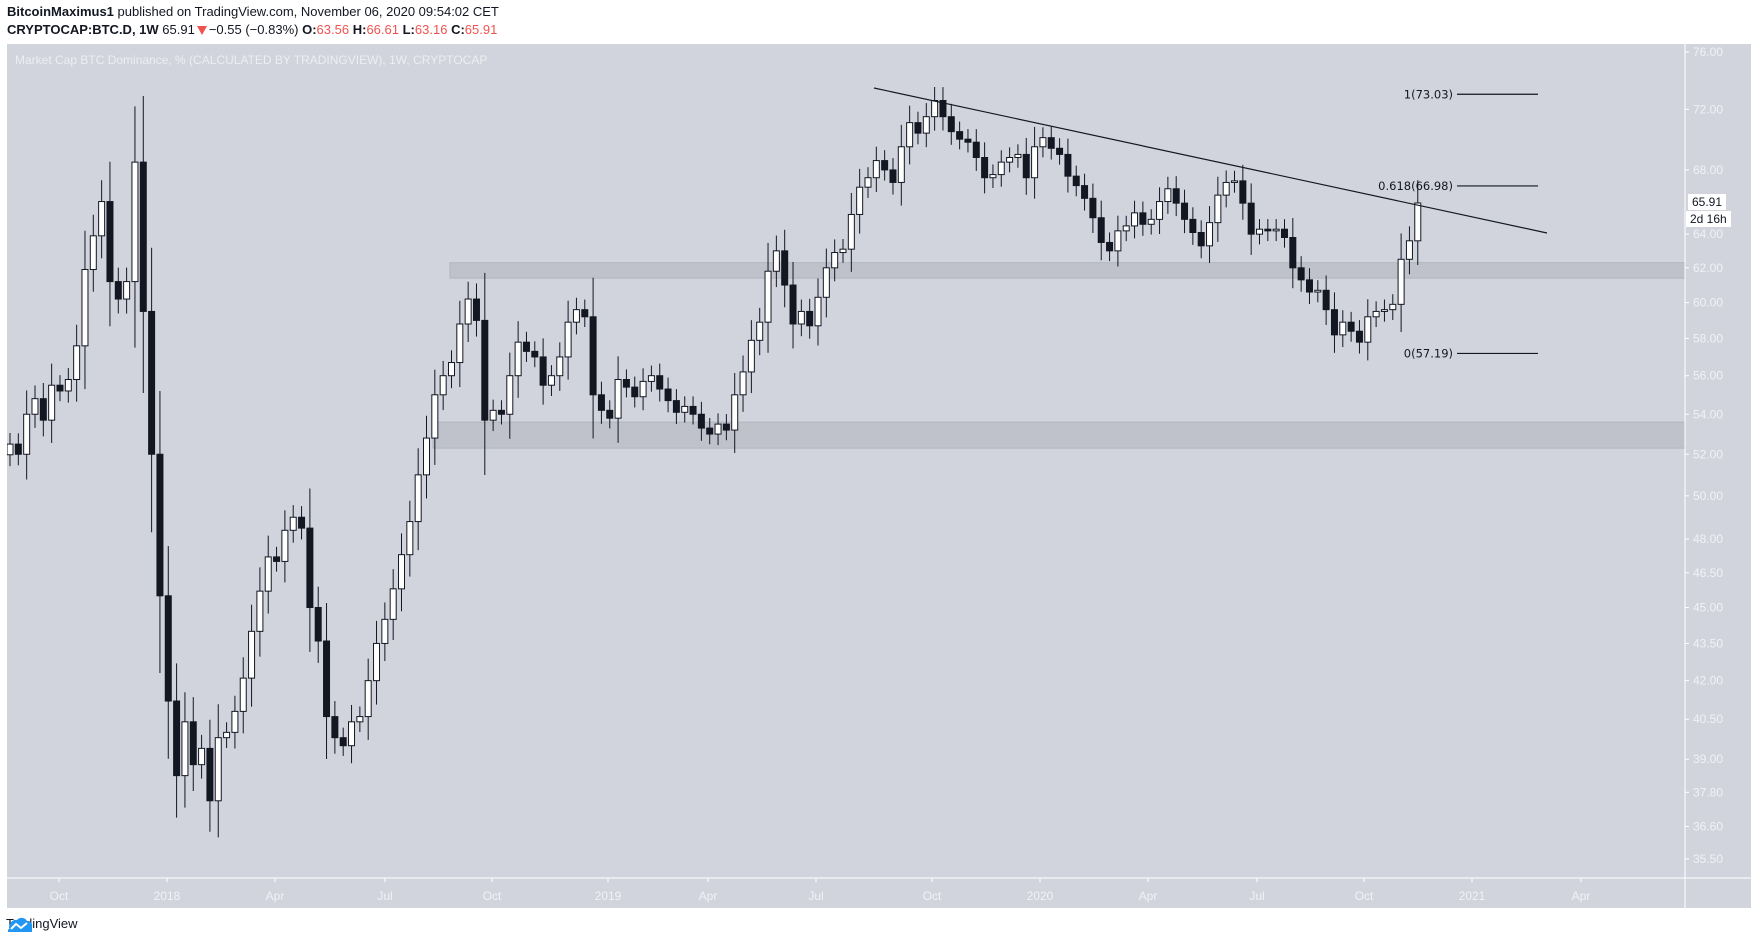  What do you see at coordinates (201, 31) in the screenshot?
I see `down-triangle-icon` at bounding box center [201, 31].